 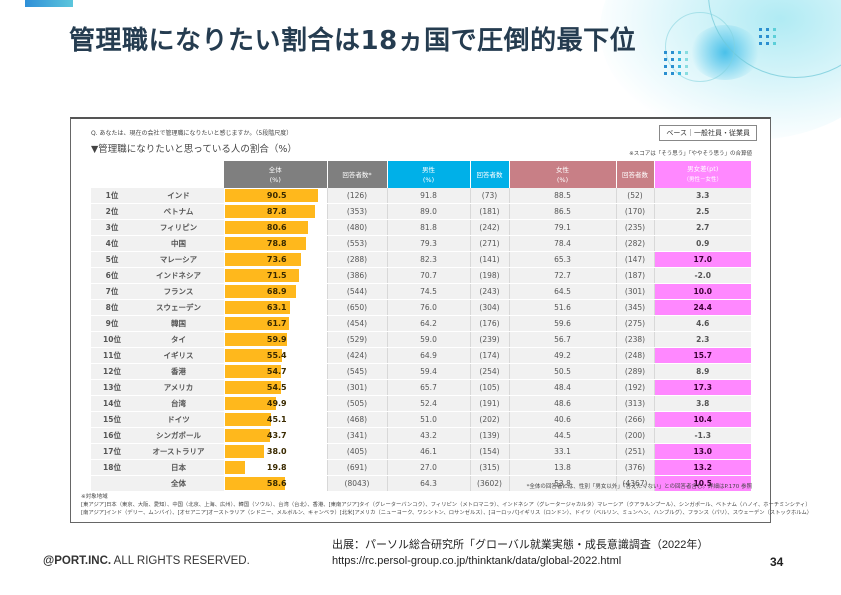 I want to click on n-female-cell: (376), so click(x=635, y=467).